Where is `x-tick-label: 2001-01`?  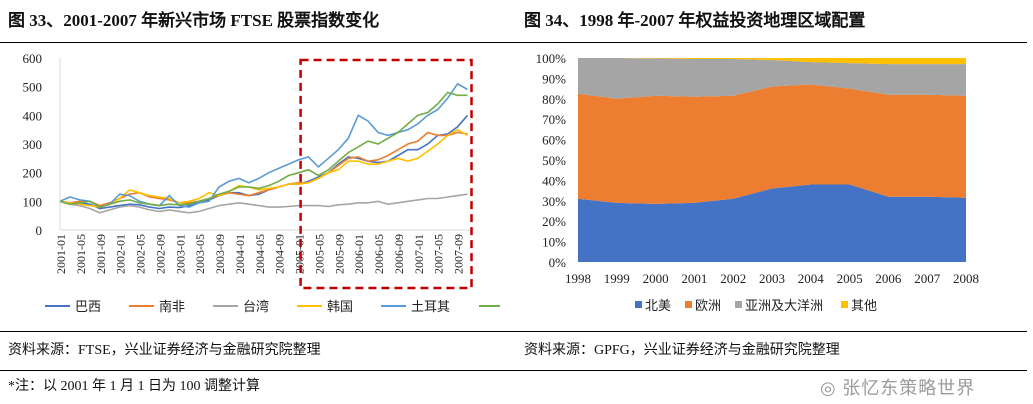 x-tick-label: 2001-01 is located at coordinates (61, 254).